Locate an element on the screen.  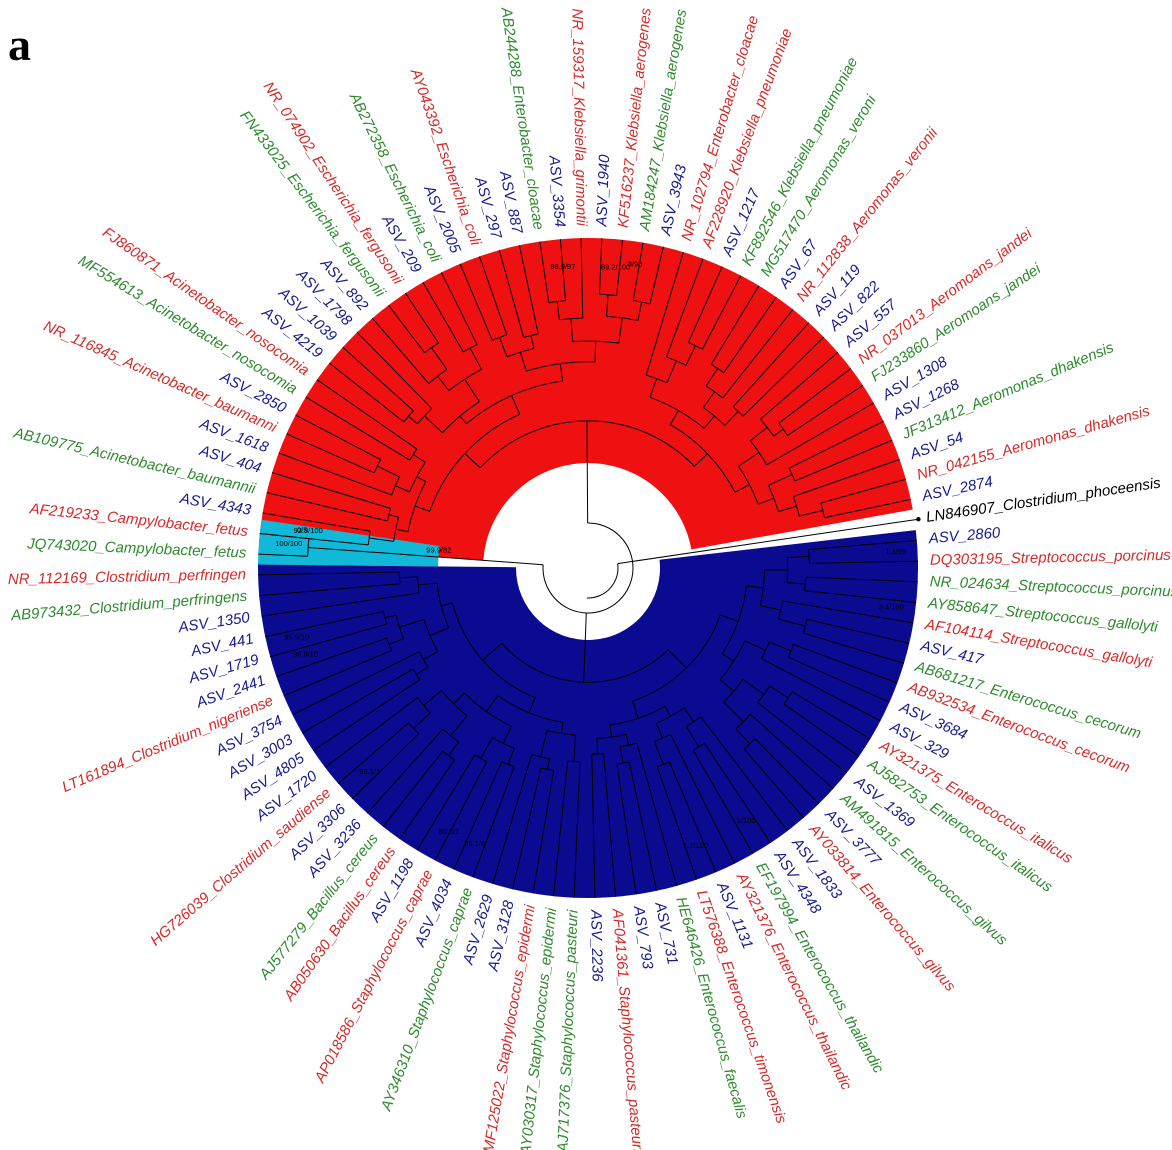
support-value: 96.9/10 is located at coordinates (305, 654).